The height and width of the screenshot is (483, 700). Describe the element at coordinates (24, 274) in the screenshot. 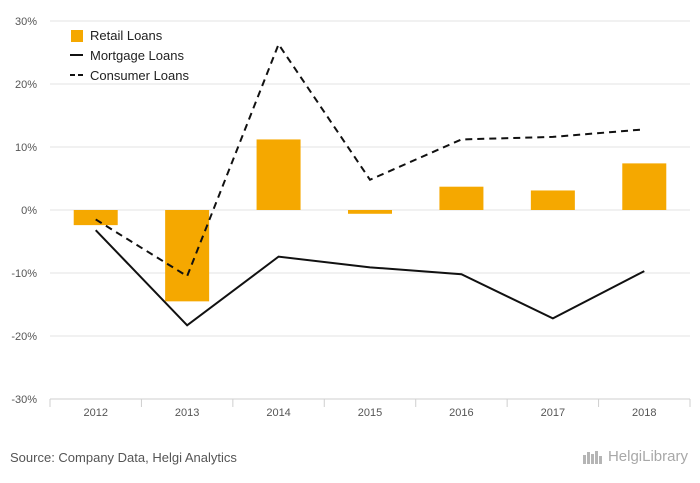

I see `y-tick-label: -10%` at that location.